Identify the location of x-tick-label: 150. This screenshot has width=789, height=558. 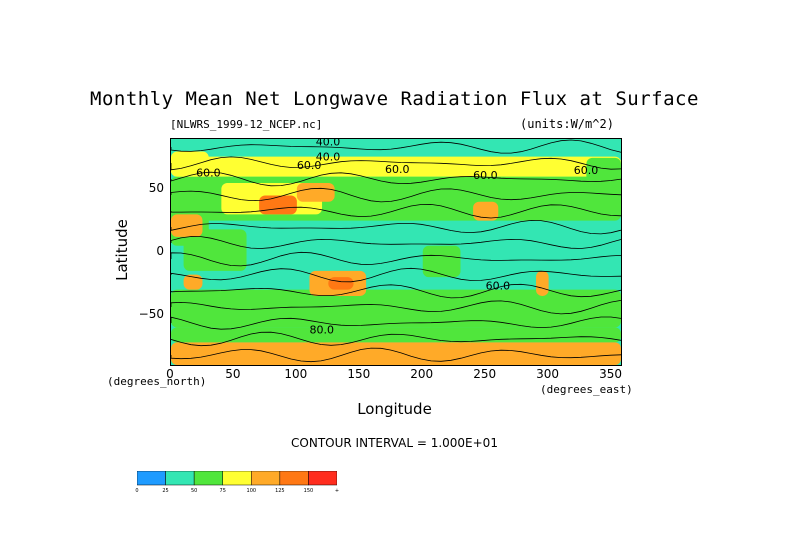
(359, 374).